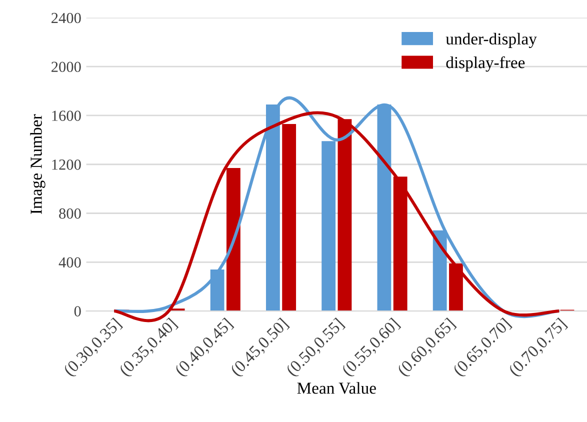  What do you see at coordinates (491, 40) in the screenshot?
I see `legend-label: under-display` at bounding box center [491, 40].